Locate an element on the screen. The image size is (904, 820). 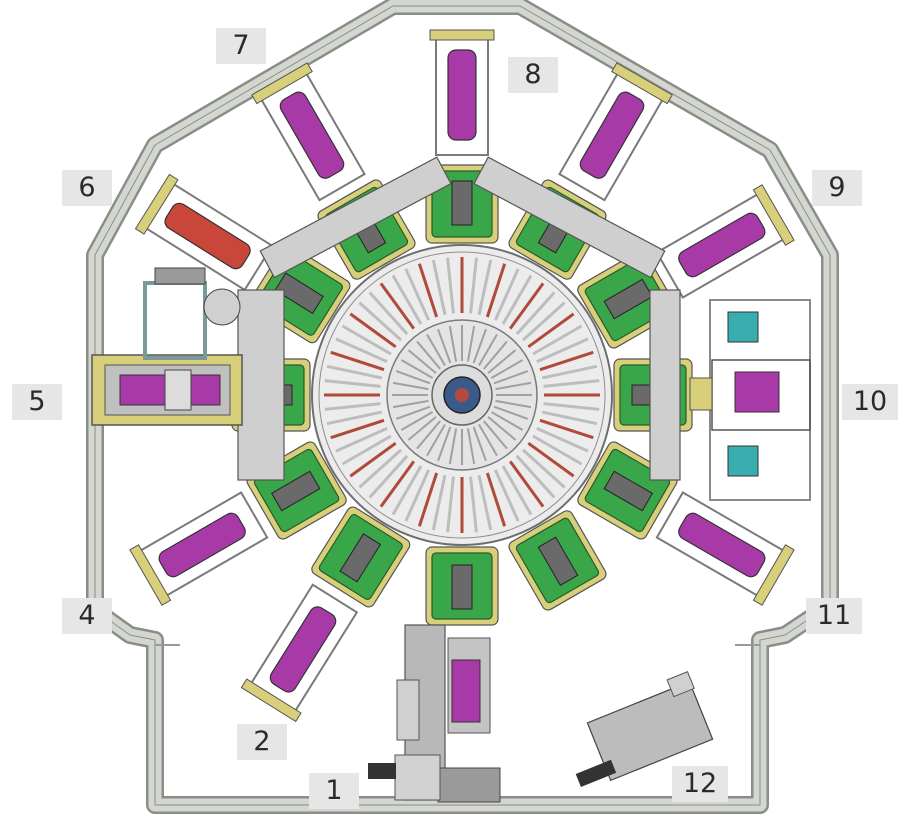
turntable is located at coordinates (462, 395).